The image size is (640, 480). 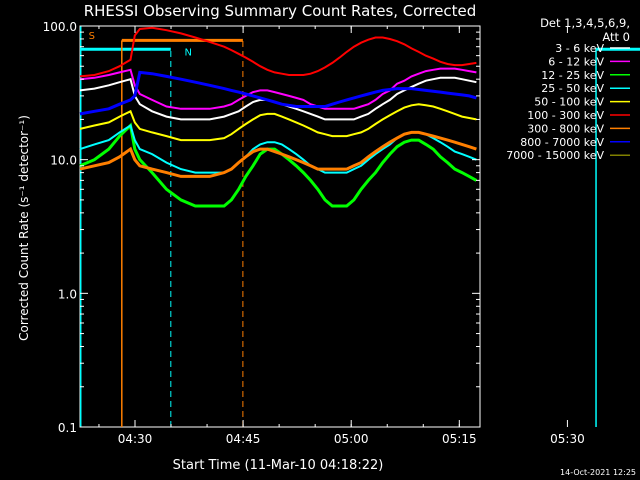 What do you see at coordinates (24, 228) in the screenshot?
I see `y-axis-label: Corrected Count Rate (s⁻¹ detector⁻¹)` at bounding box center [24, 228].